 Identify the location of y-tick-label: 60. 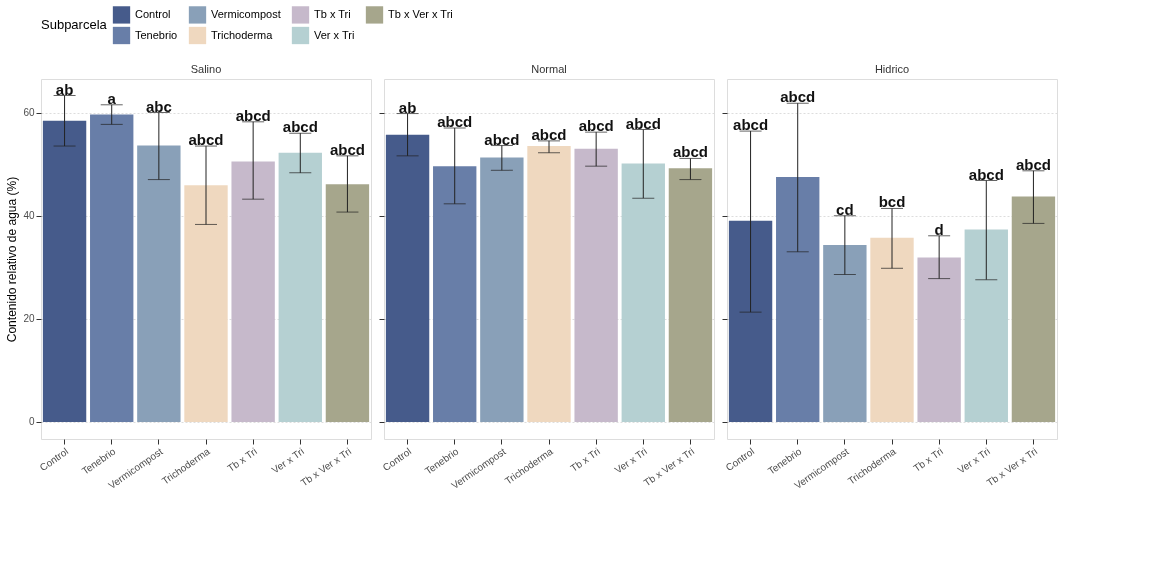
(29, 113).